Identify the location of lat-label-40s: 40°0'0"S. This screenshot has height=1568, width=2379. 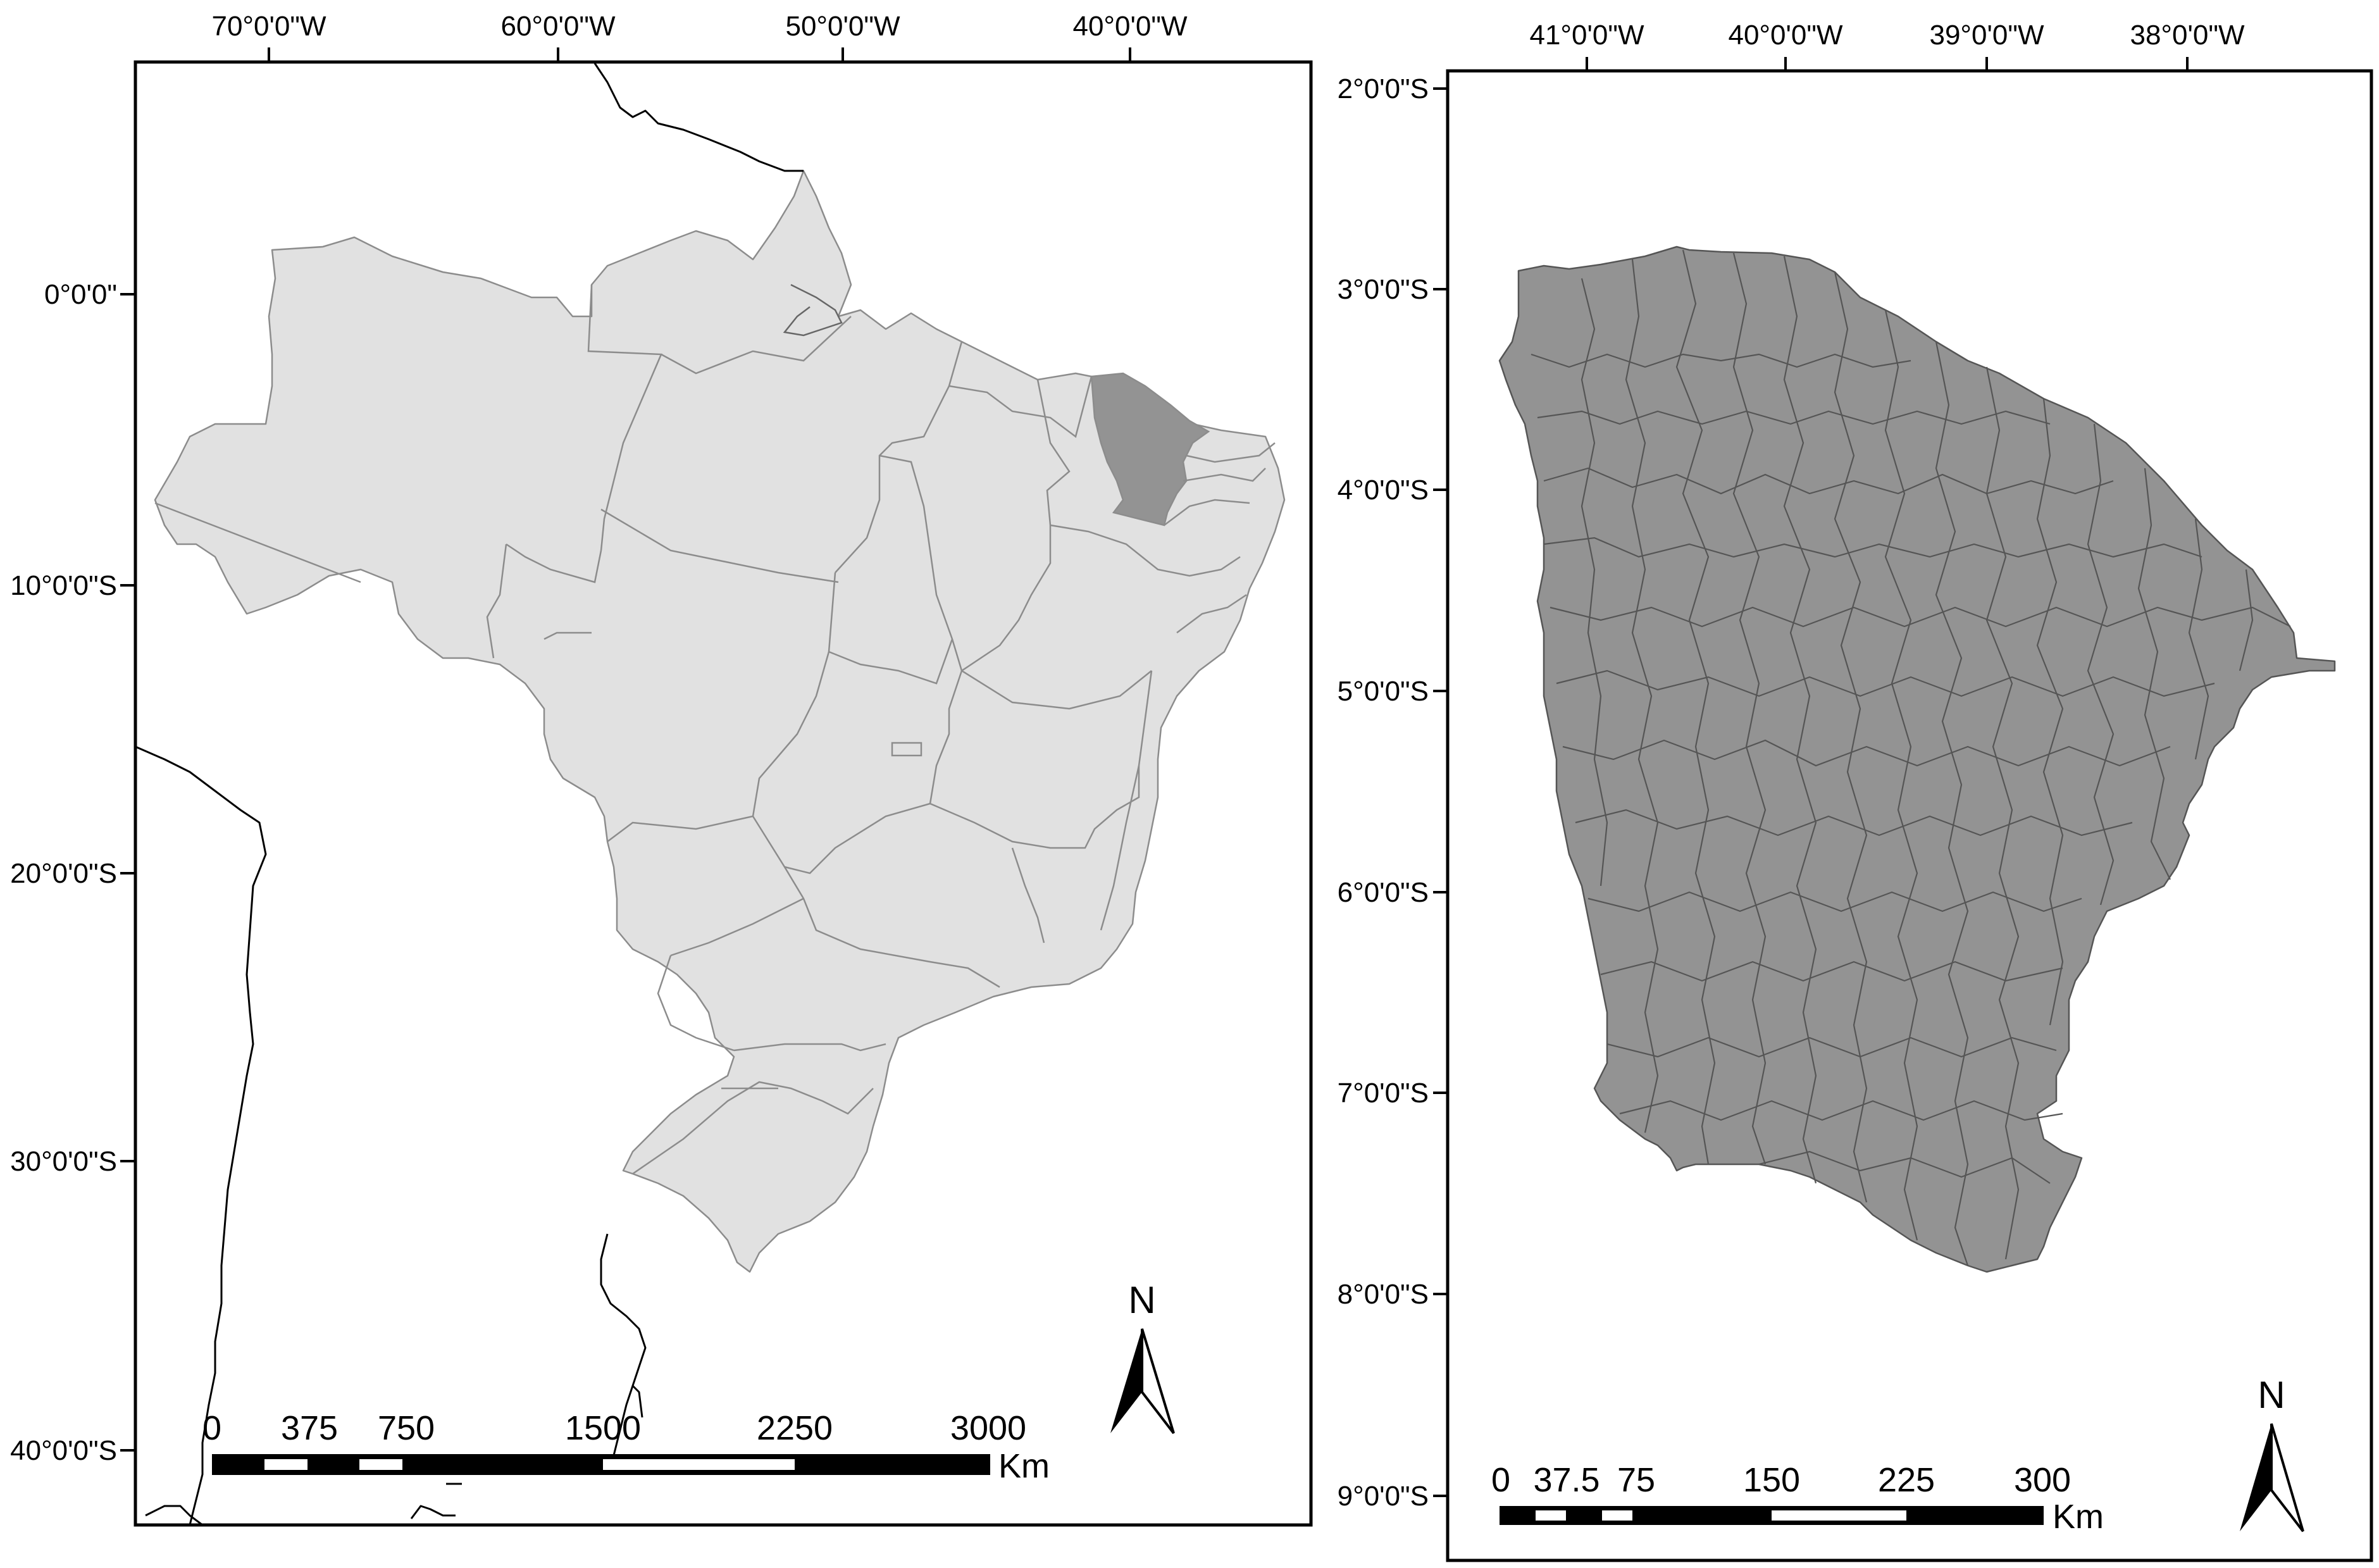
(63, 1451).